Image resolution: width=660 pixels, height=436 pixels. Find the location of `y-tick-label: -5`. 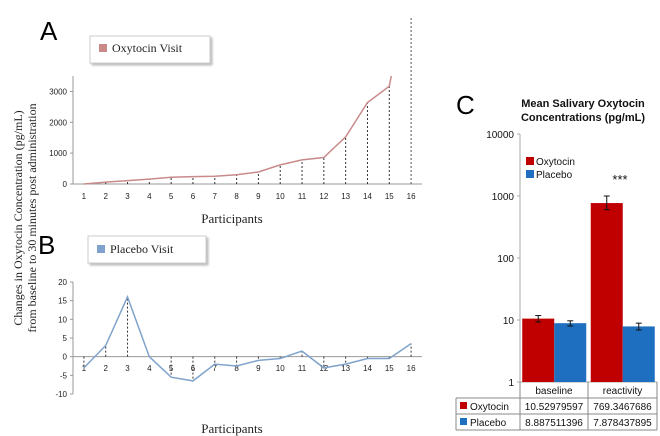

y-tick-label: -5 is located at coordinates (64, 375).